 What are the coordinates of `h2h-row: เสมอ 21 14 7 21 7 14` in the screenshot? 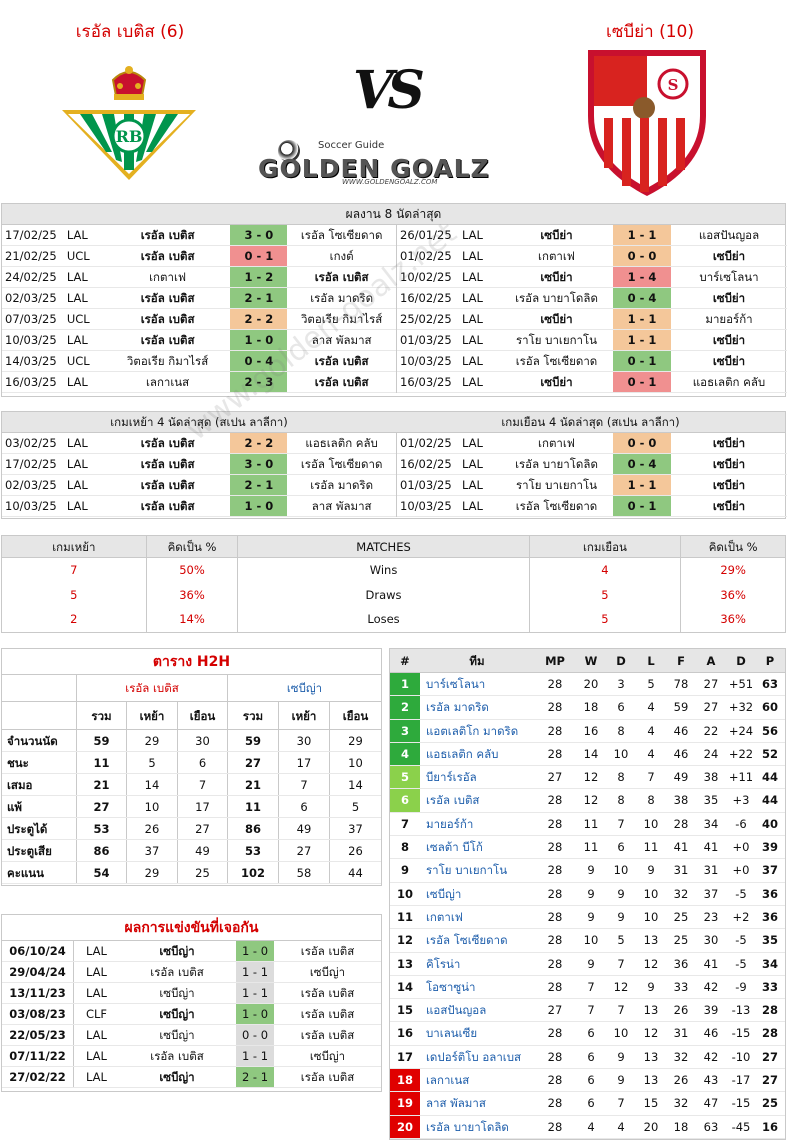 It's located at (191, 785).